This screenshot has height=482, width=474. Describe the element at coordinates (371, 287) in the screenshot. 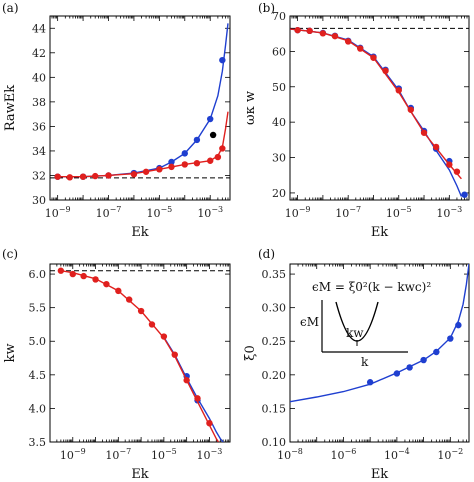

I see `inset-formula: ϵM = ξ0²(k − kwc)²` at that location.